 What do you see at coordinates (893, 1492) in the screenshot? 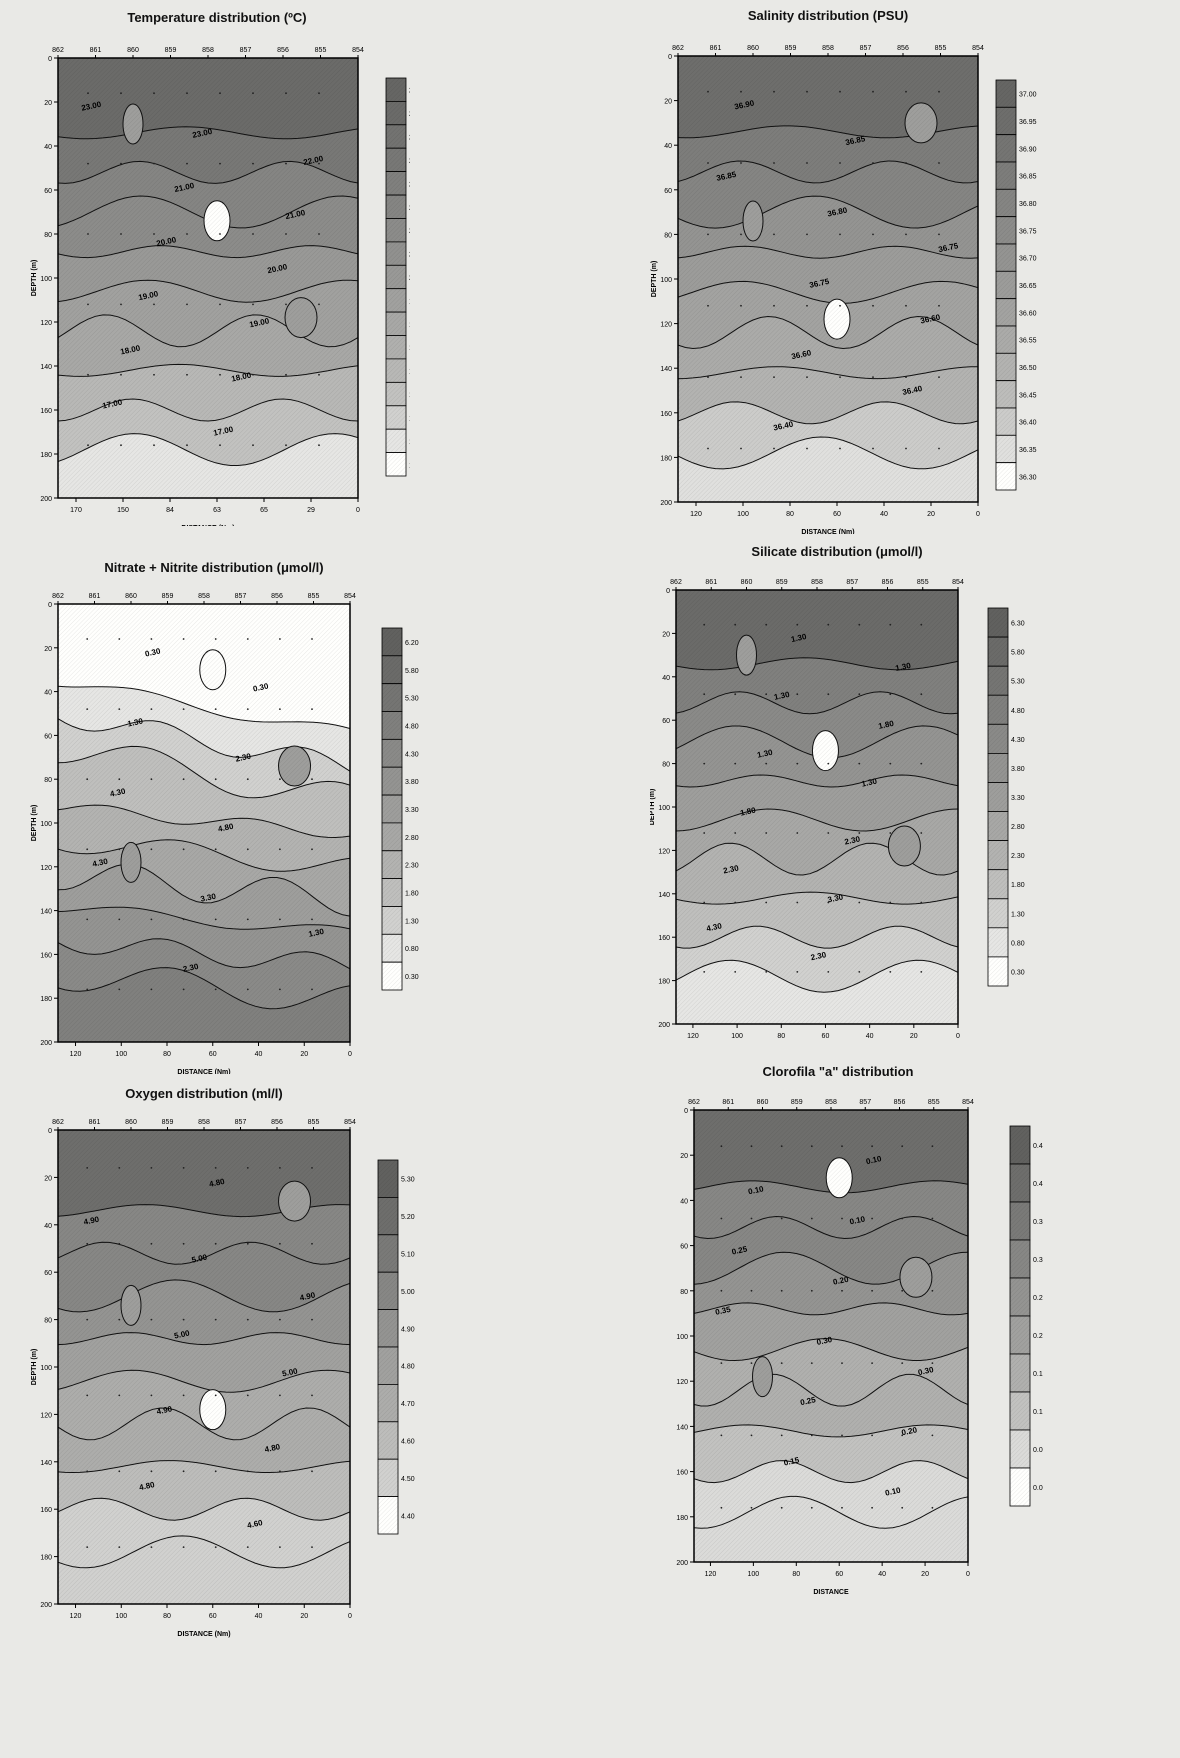
I see `contour-label: 0.10` at bounding box center [893, 1492].